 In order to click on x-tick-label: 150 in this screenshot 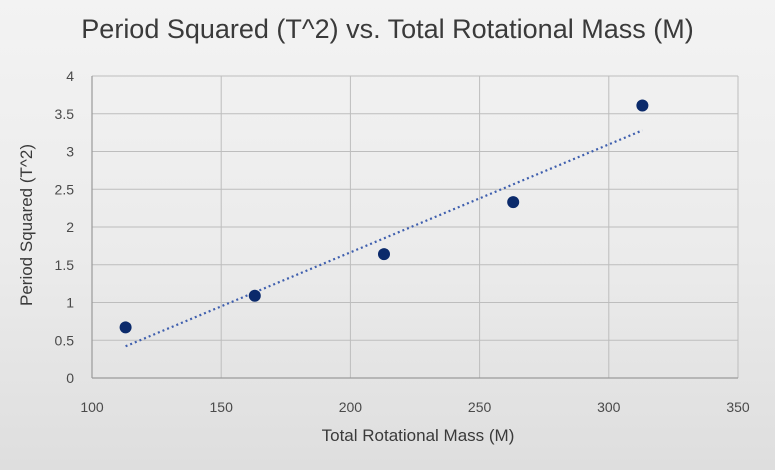, I will do `click(222, 407)`.